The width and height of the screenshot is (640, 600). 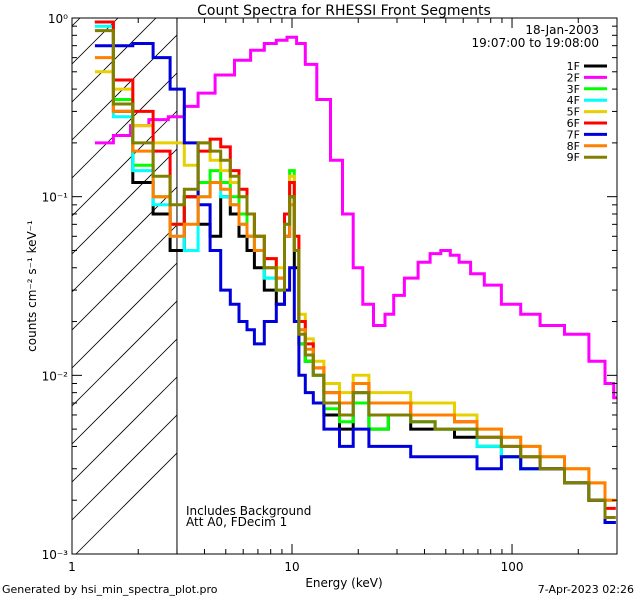 What do you see at coordinates (344, 11) in the screenshot?
I see `chart-title: Count Spectra for RHESSI Front Segments` at bounding box center [344, 11].